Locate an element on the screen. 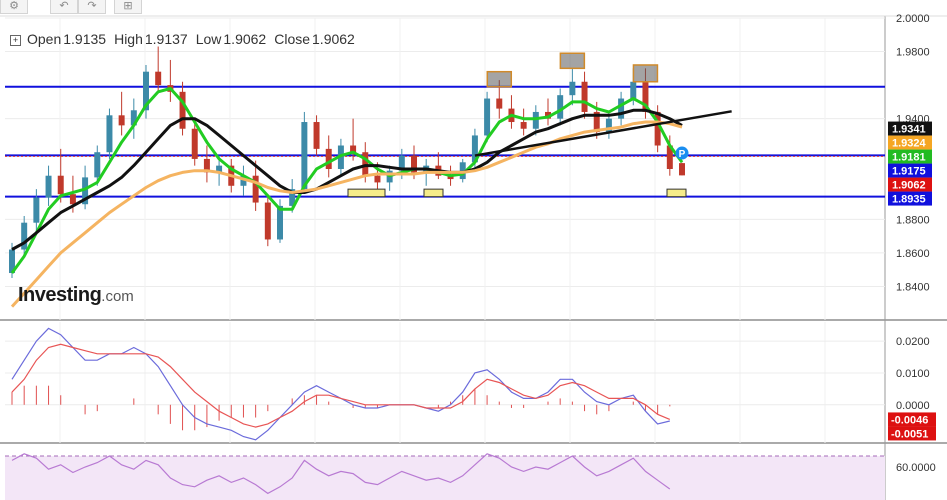 This screenshot has width=947, height=500. low-value: 1.9062 is located at coordinates (245, 39).